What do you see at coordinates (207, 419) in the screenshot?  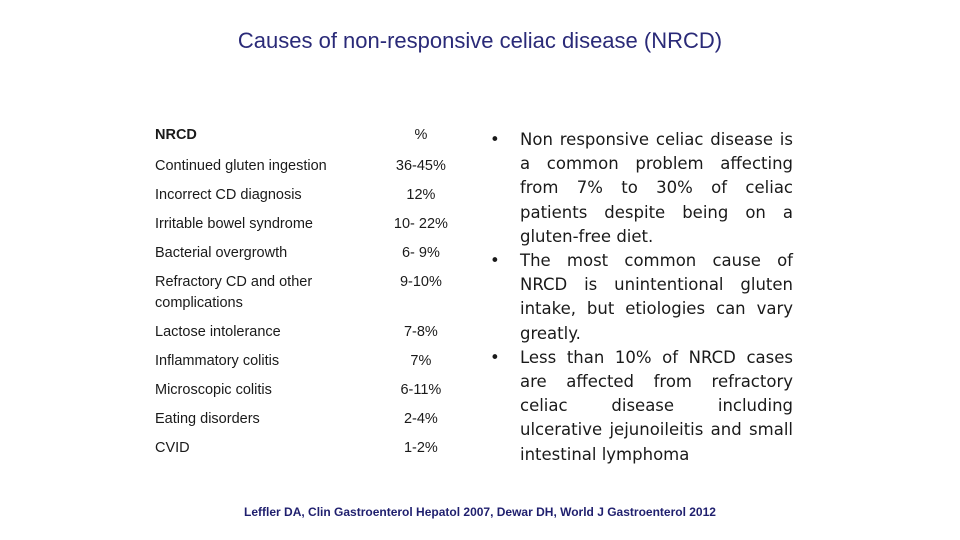 I see `cause-cell: Eating disorders` at bounding box center [207, 419].